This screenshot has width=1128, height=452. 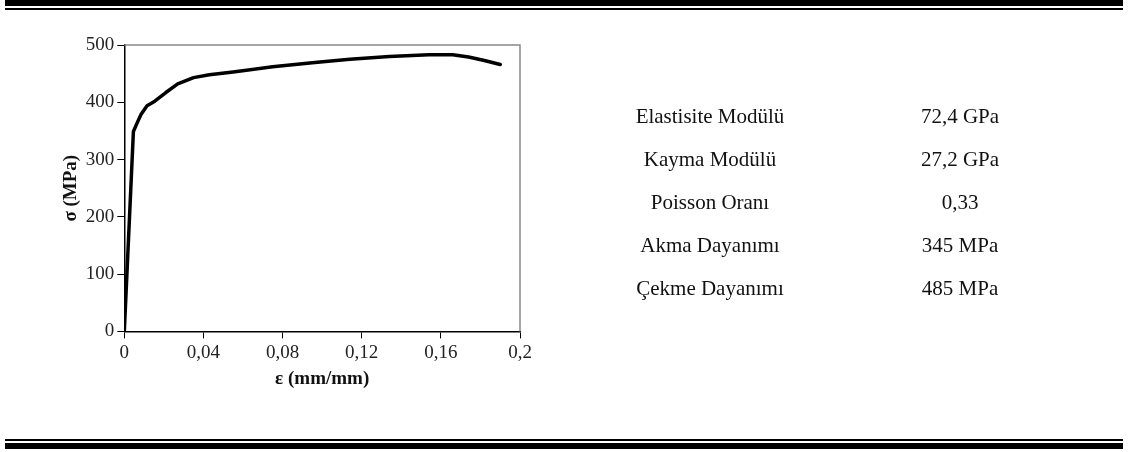 What do you see at coordinates (109, 330) in the screenshot?
I see `y-tick-label: 0` at bounding box center [109, 330].